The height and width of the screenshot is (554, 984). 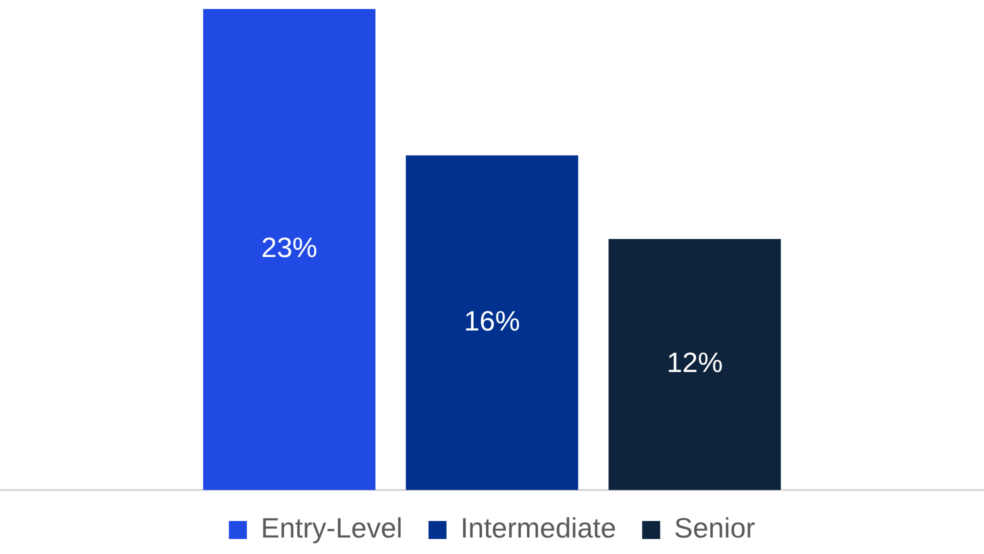 I want to click on data-label: 16%, so click(x=492, y=320).